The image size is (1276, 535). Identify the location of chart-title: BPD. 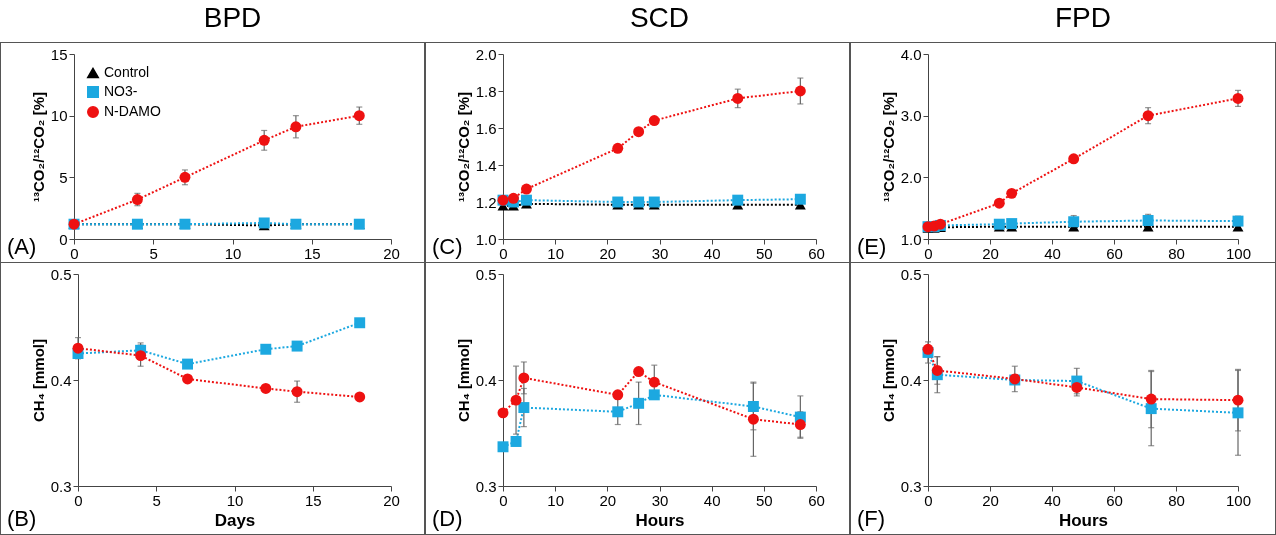
(232, 17).